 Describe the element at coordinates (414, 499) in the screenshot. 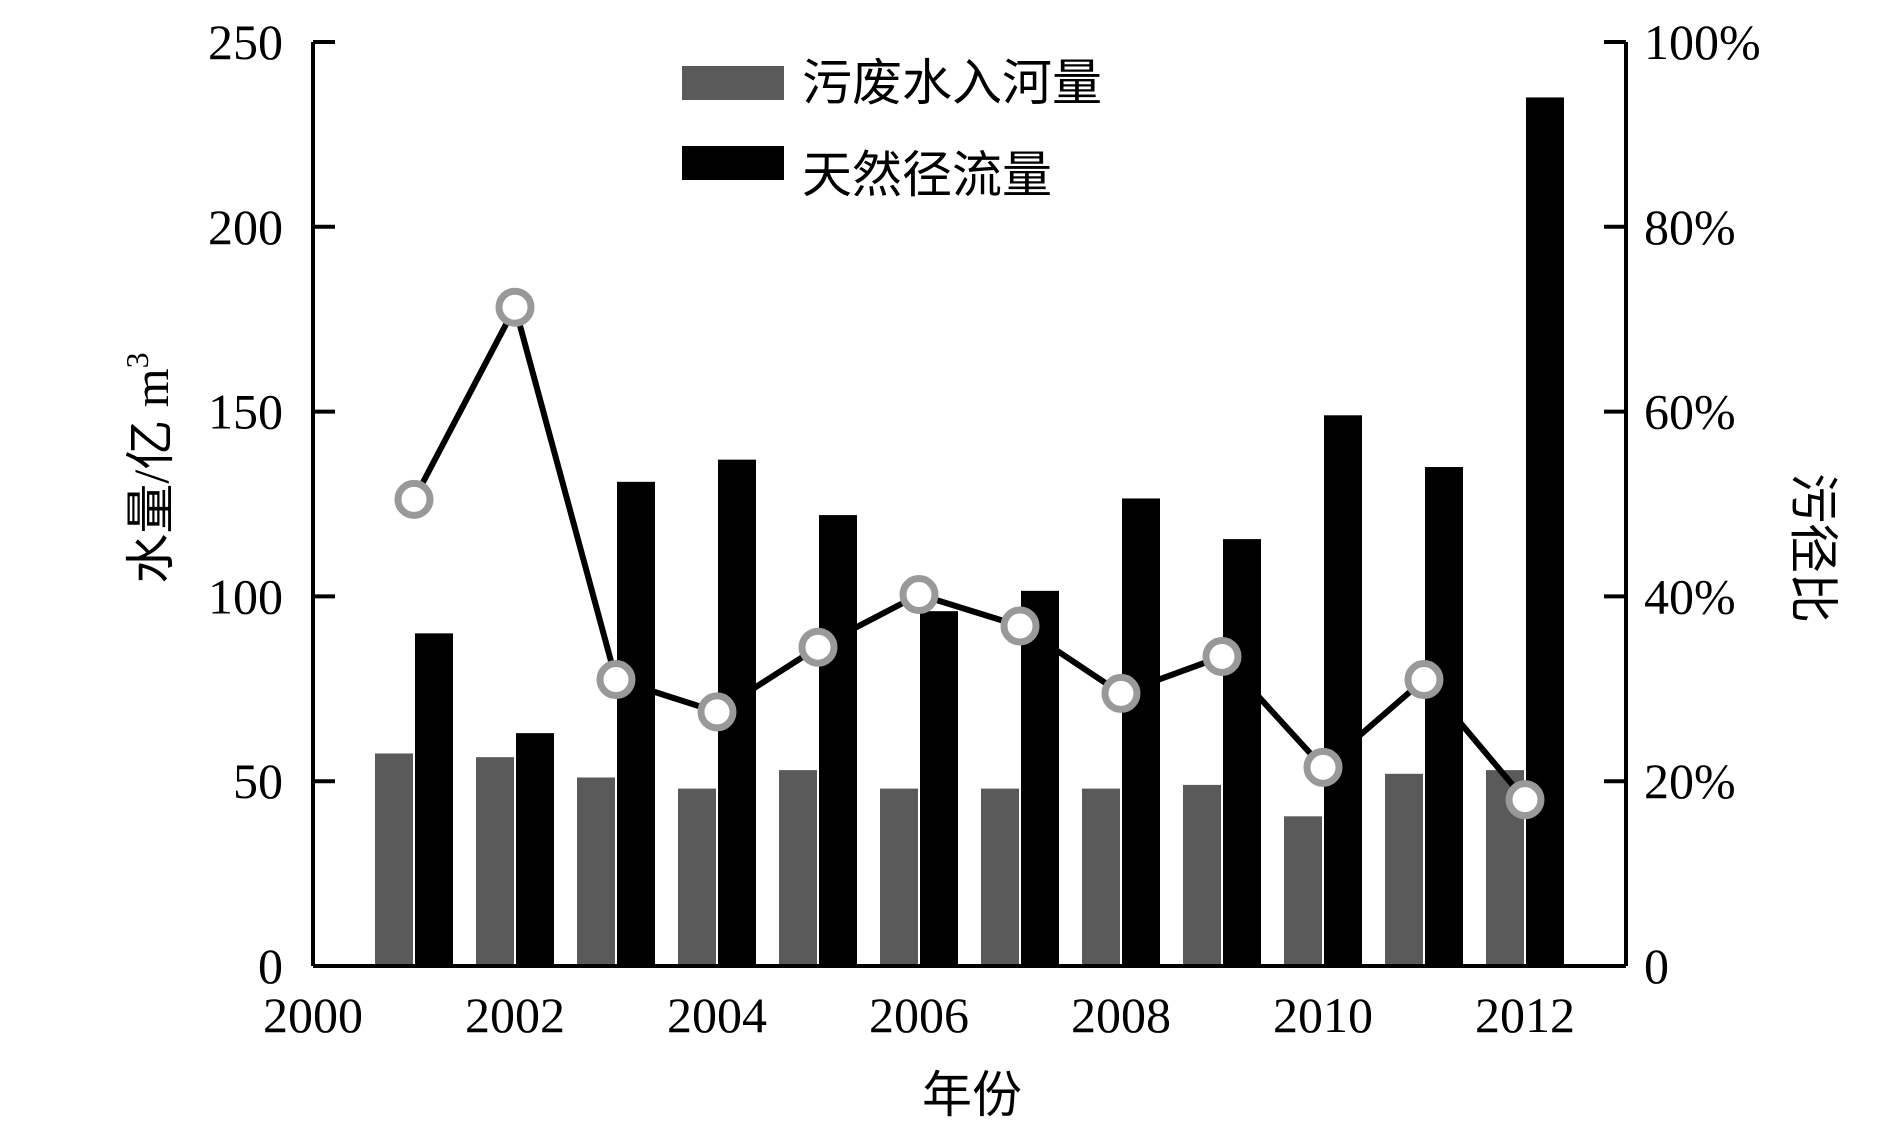

I see `ratio-point-2001` at that location.